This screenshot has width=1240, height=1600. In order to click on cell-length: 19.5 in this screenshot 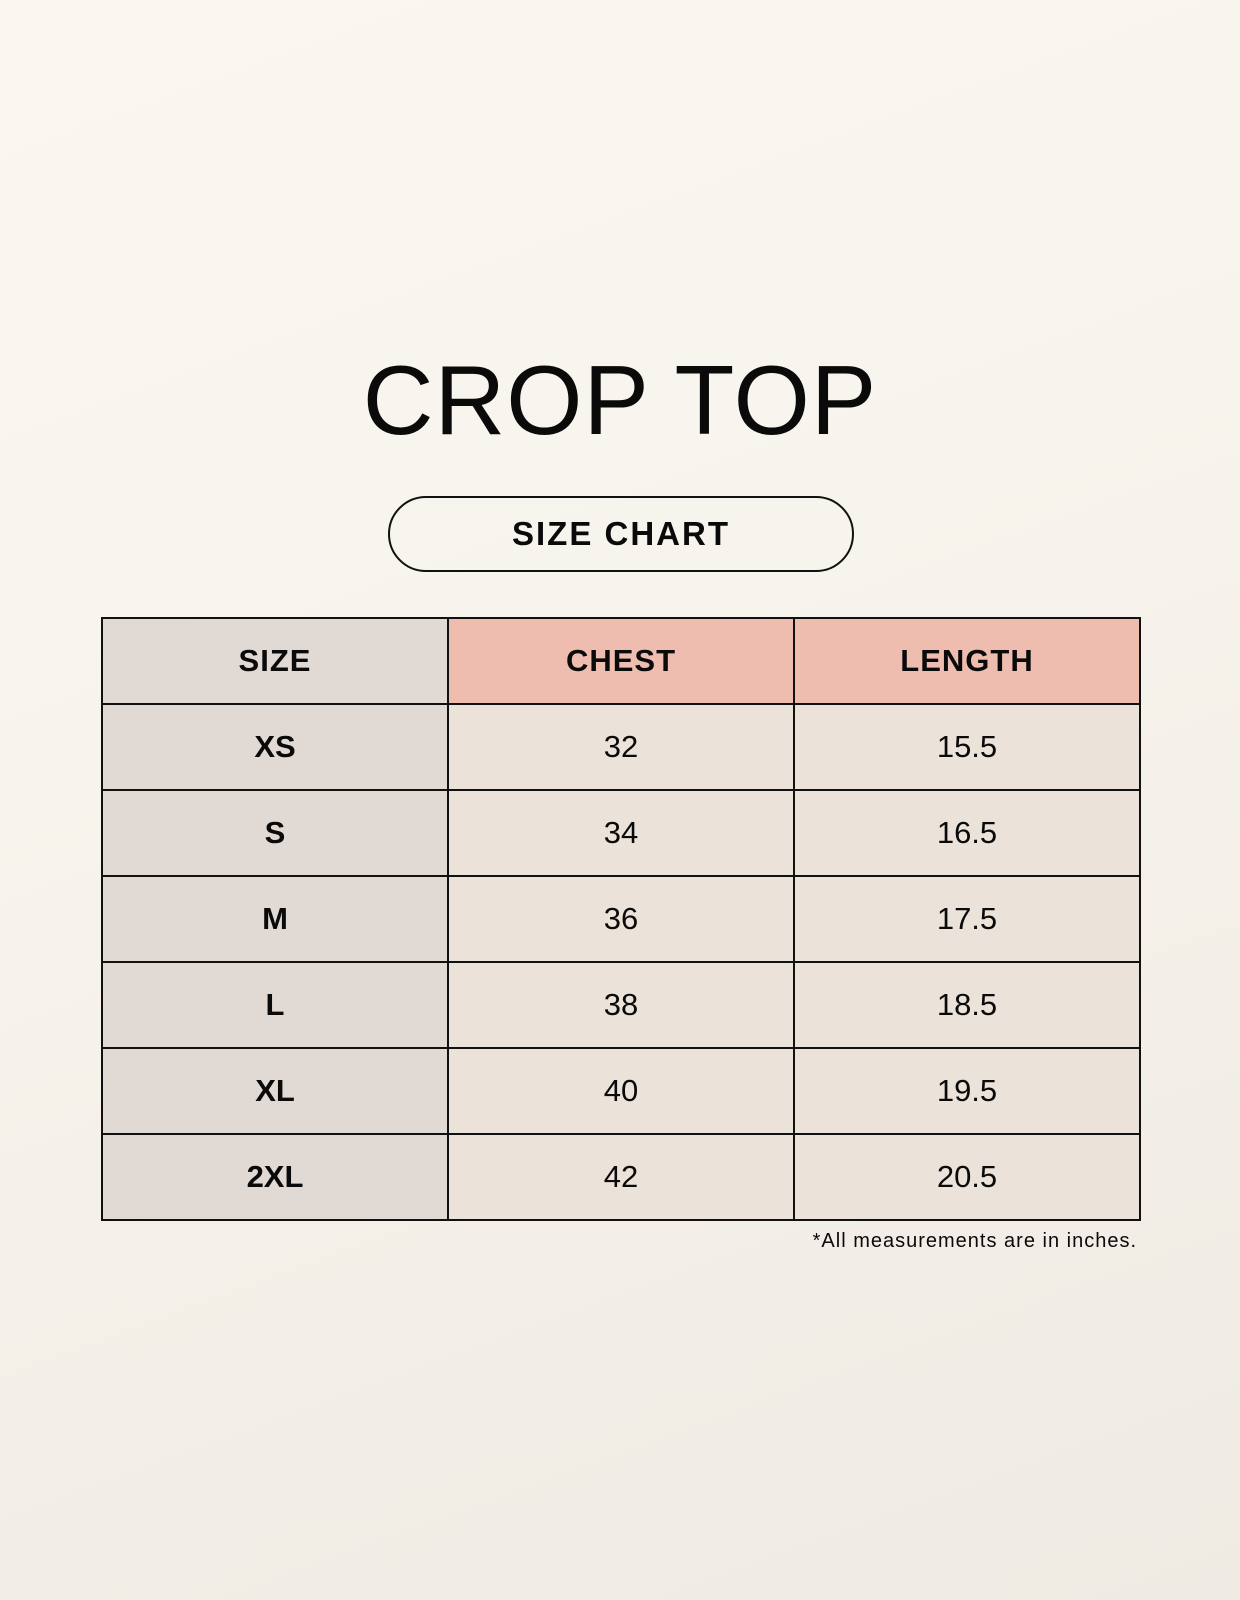, I will do `click(967, 1091)`.